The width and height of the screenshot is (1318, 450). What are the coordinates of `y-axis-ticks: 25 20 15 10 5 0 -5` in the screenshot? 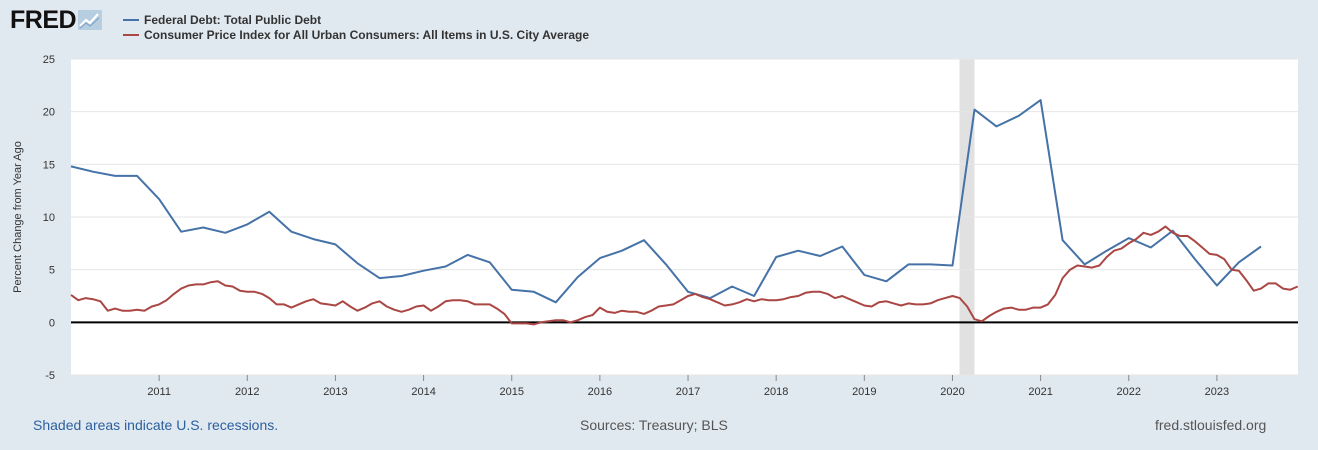 It's located at (49, 218).